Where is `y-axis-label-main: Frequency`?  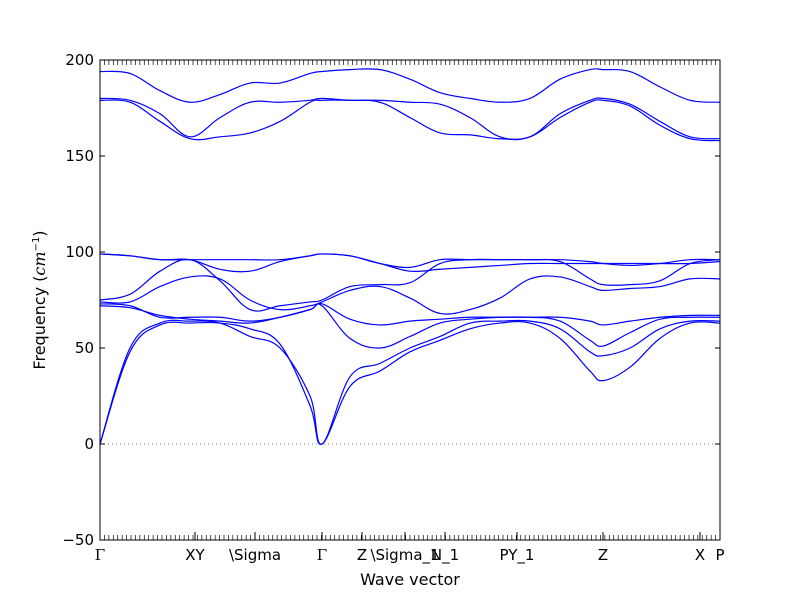 y-axis-label-main: Frequency is located at coordinates (39, 328).